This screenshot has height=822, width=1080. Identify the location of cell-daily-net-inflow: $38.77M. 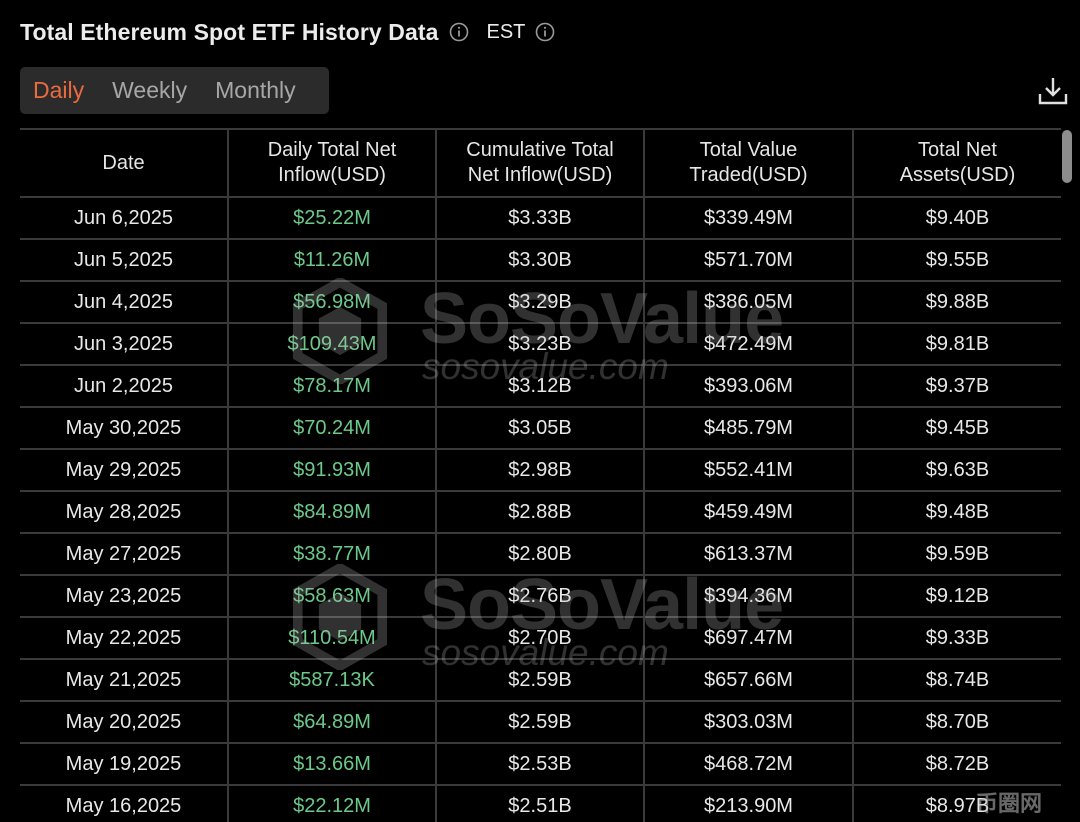
(332, 554).